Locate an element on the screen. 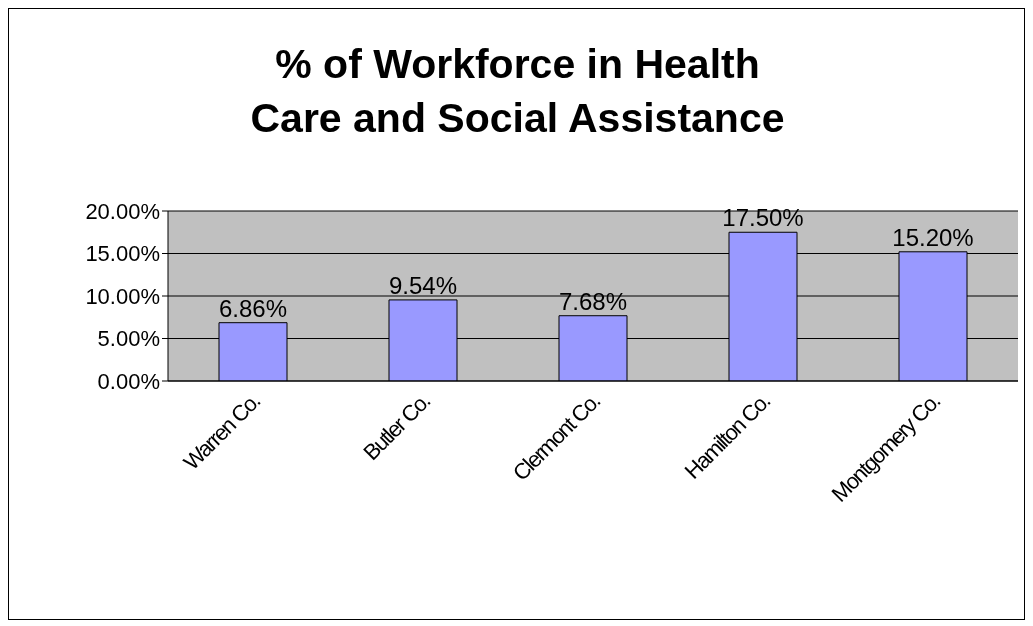 The width and height of the screenshot is (1033, 626). y-tick-label: 5.00% is located at coordinates (128, 339).